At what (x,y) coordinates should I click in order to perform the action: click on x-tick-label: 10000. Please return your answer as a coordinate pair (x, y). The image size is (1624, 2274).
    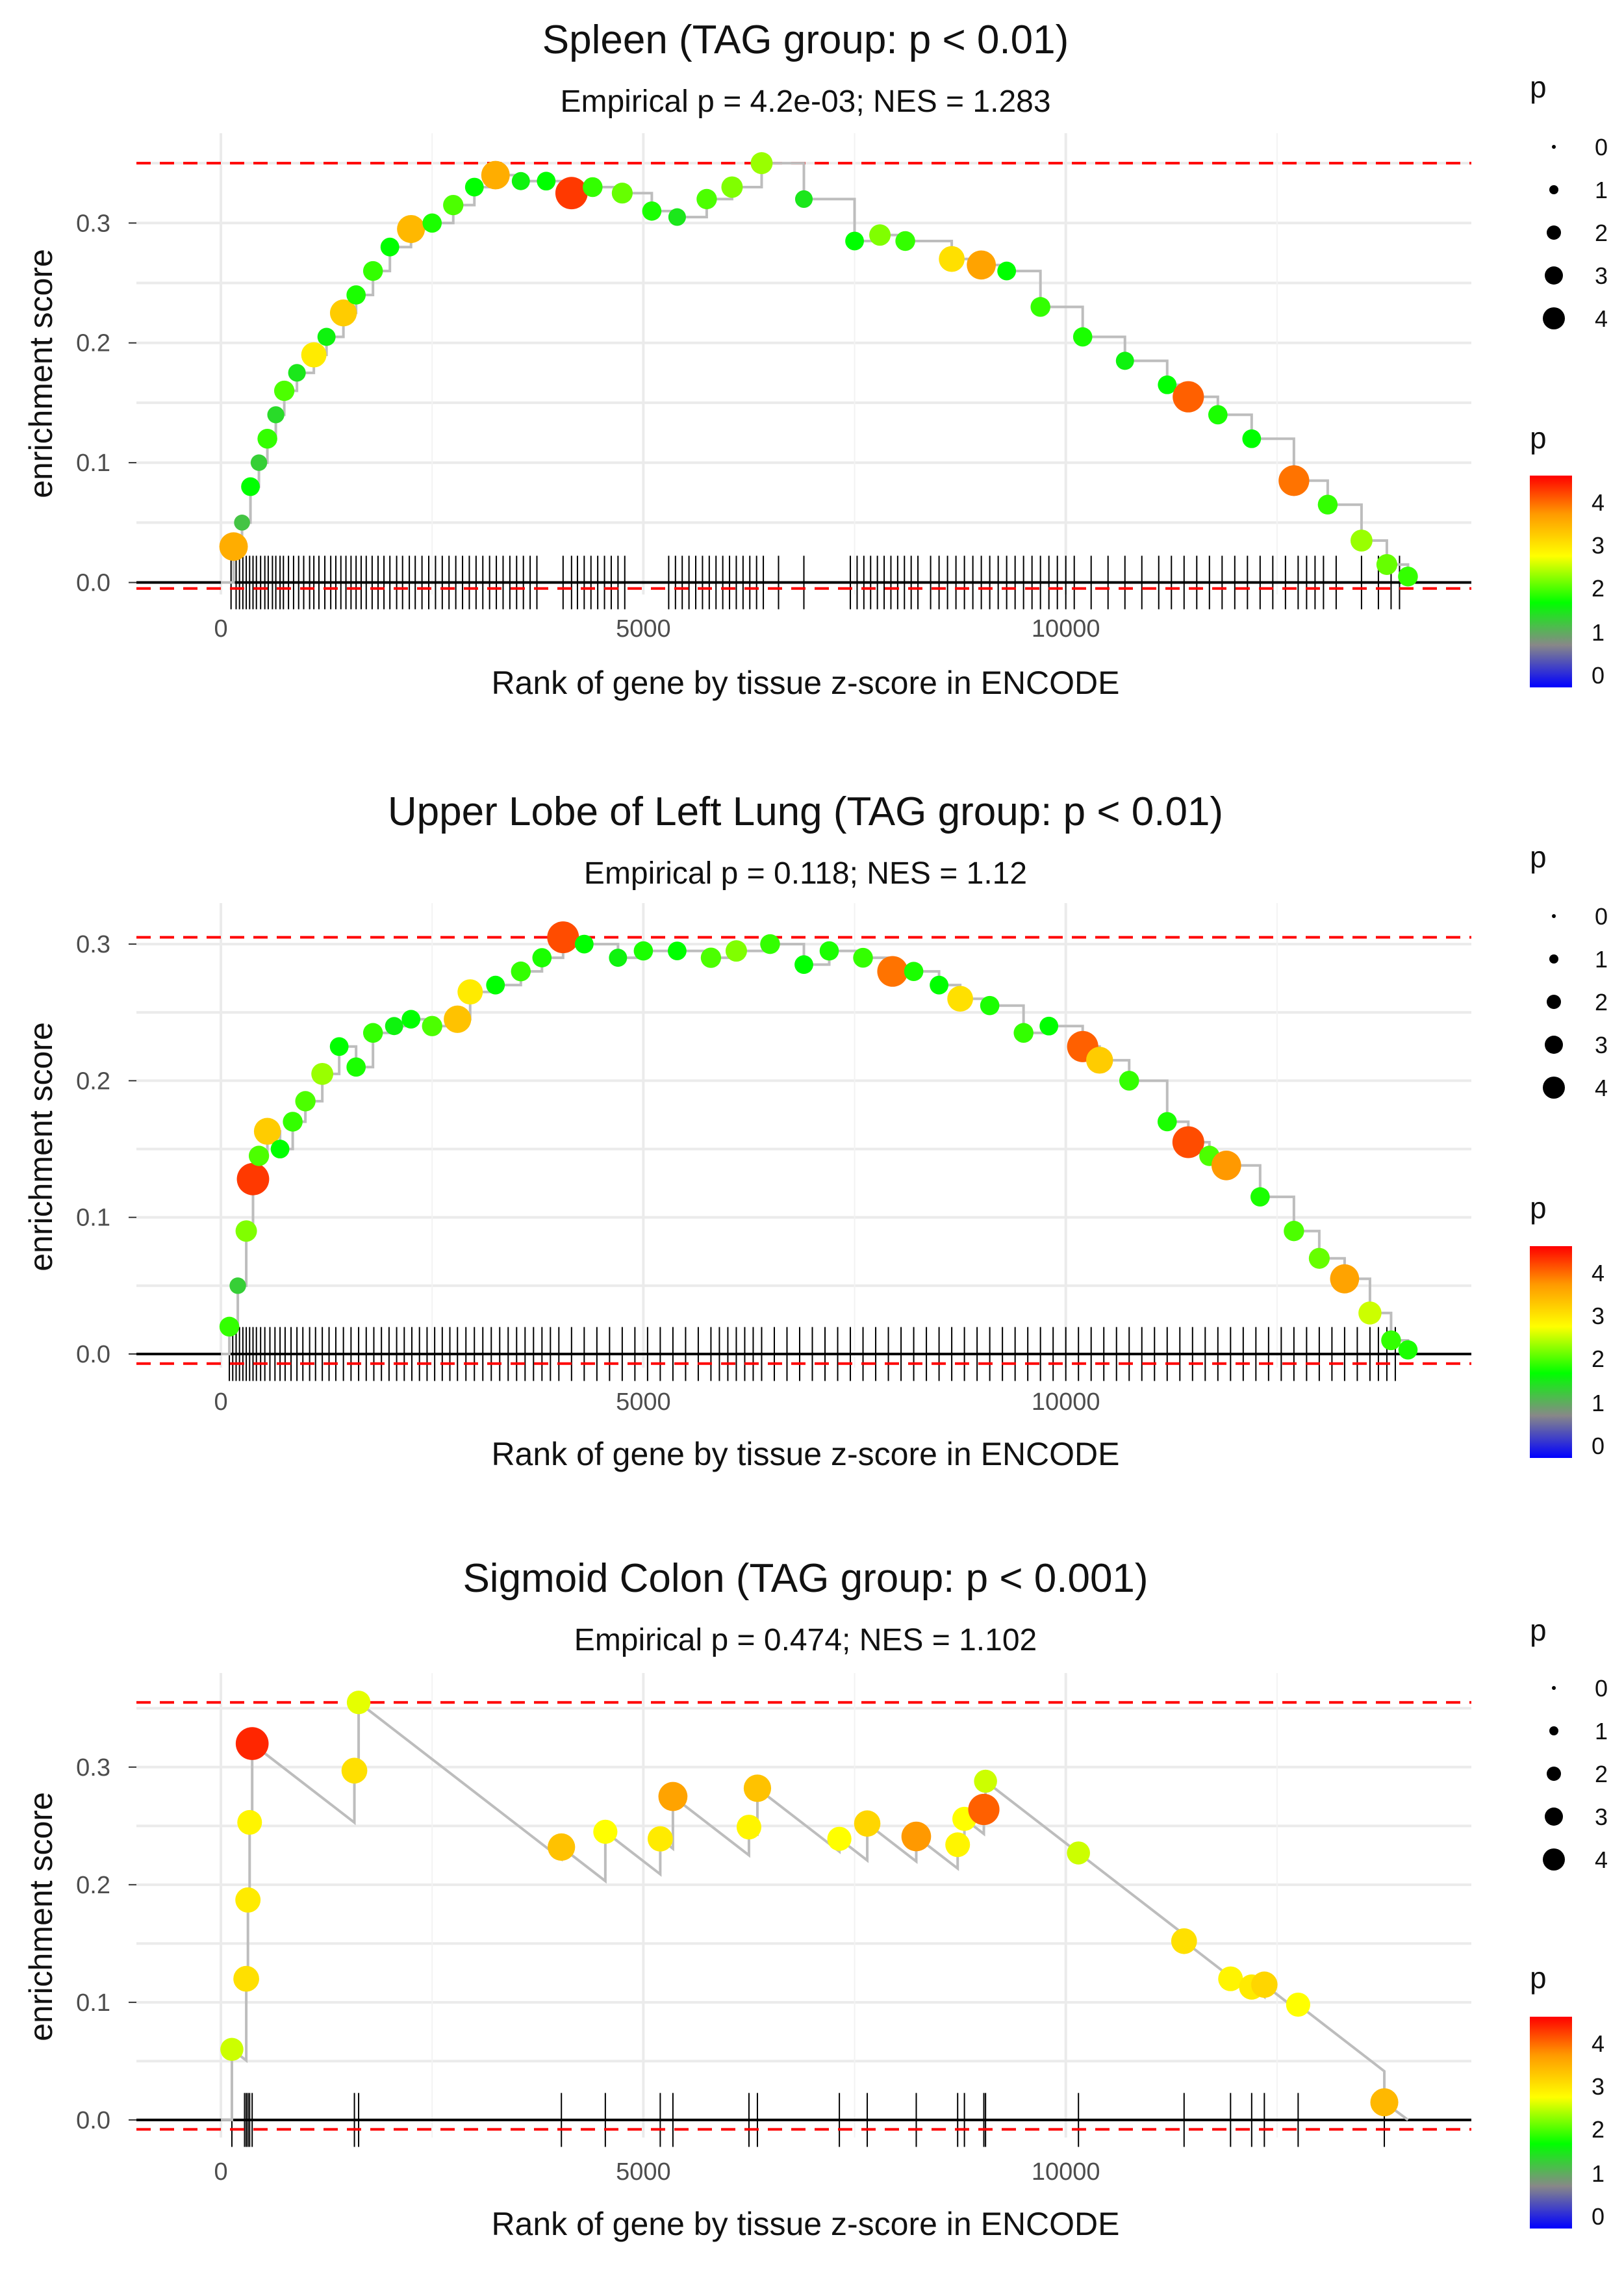
    Looking at the image, I should click on (1066, 629).